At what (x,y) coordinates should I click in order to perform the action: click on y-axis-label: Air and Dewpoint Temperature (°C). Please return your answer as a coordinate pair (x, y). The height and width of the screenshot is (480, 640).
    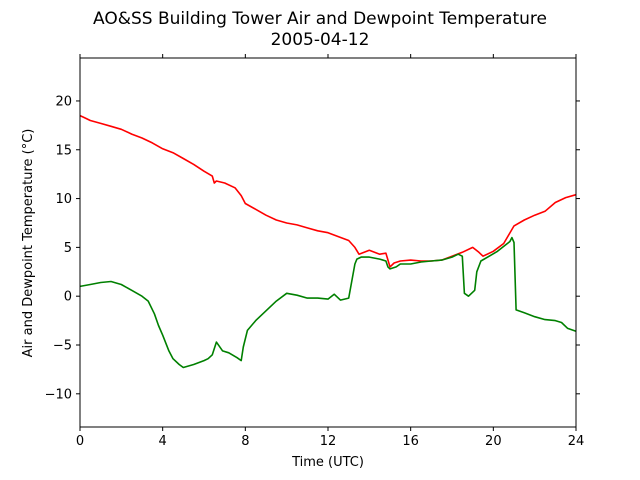
    Looking at the image, I should click on (28, 243).